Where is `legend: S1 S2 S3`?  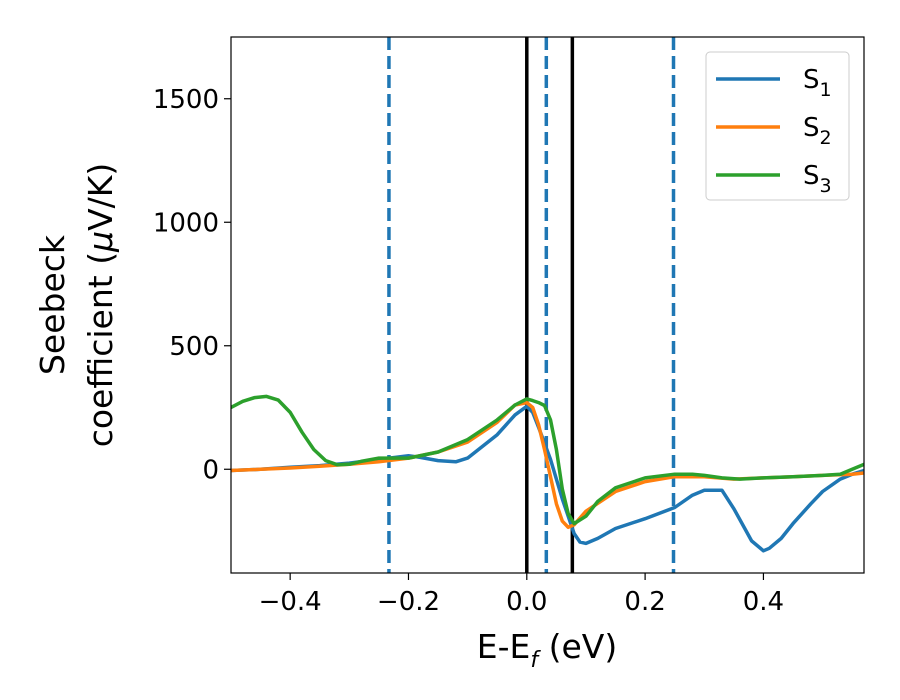 legend: S1 S2 S3 is located at coordinates (777, 126).